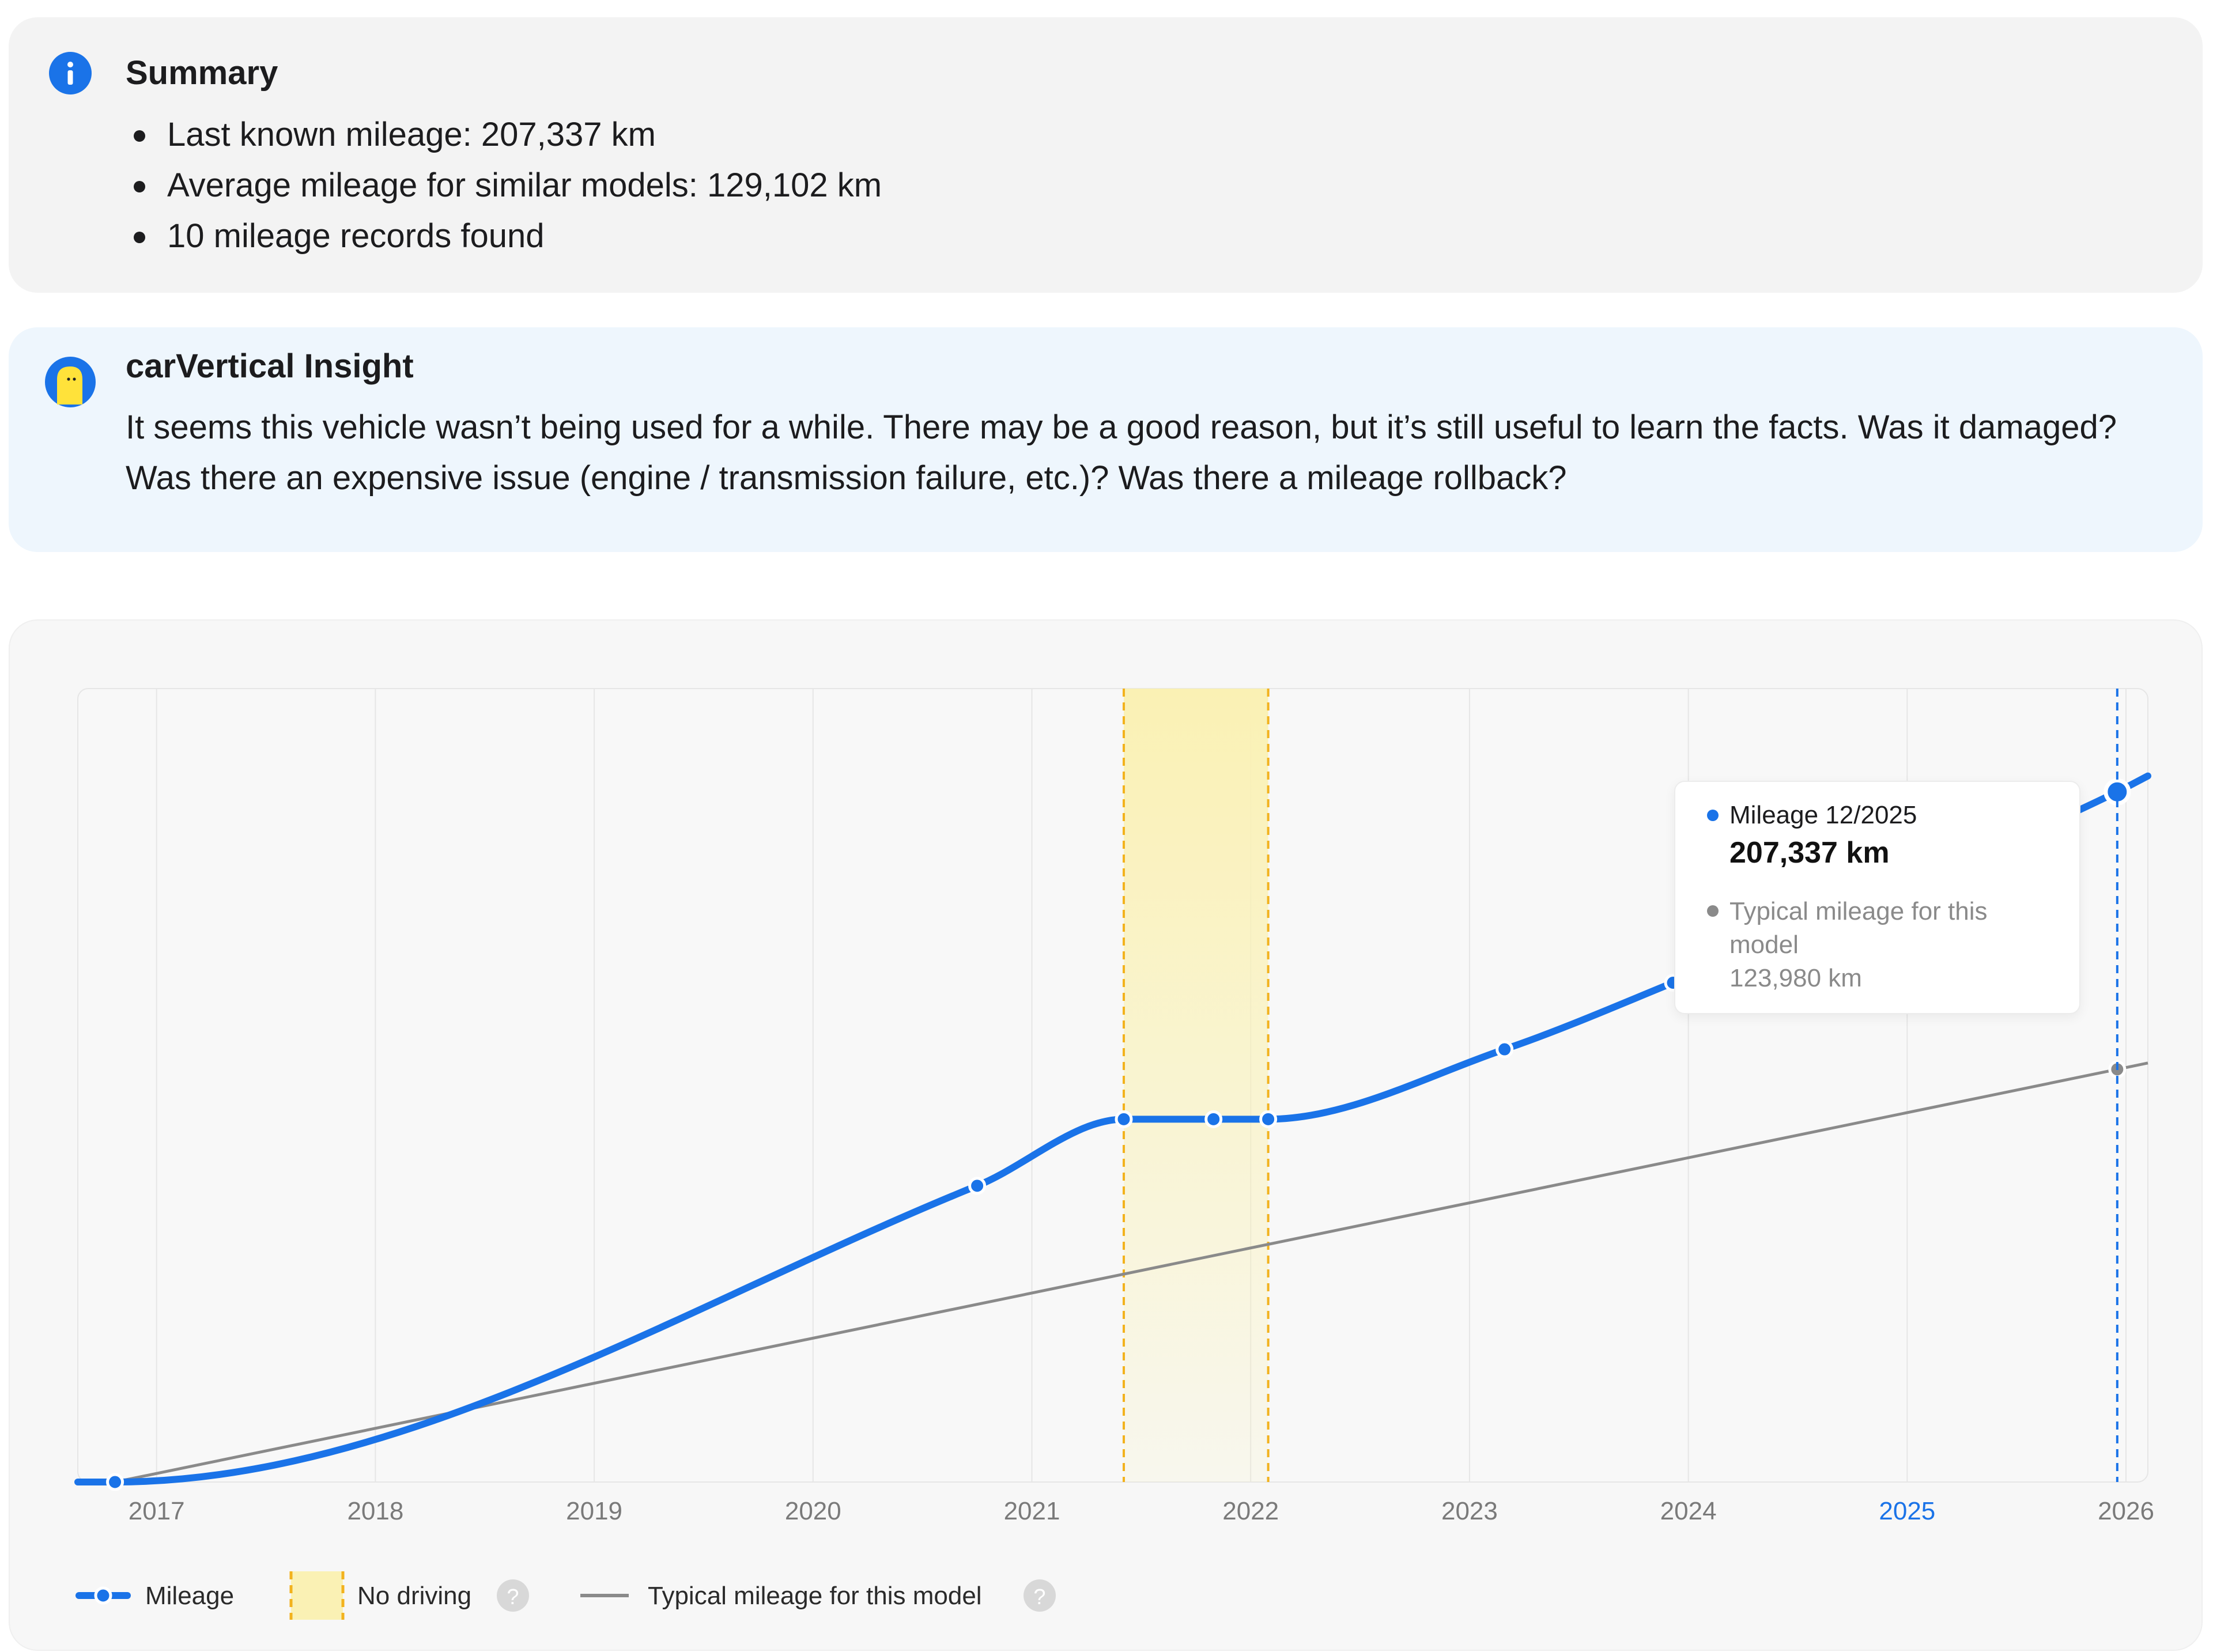 Image resolution: width=2213 pixels, height=1652 pixels. I want to click on carvertical-mascot-icon, so click(70, 382).